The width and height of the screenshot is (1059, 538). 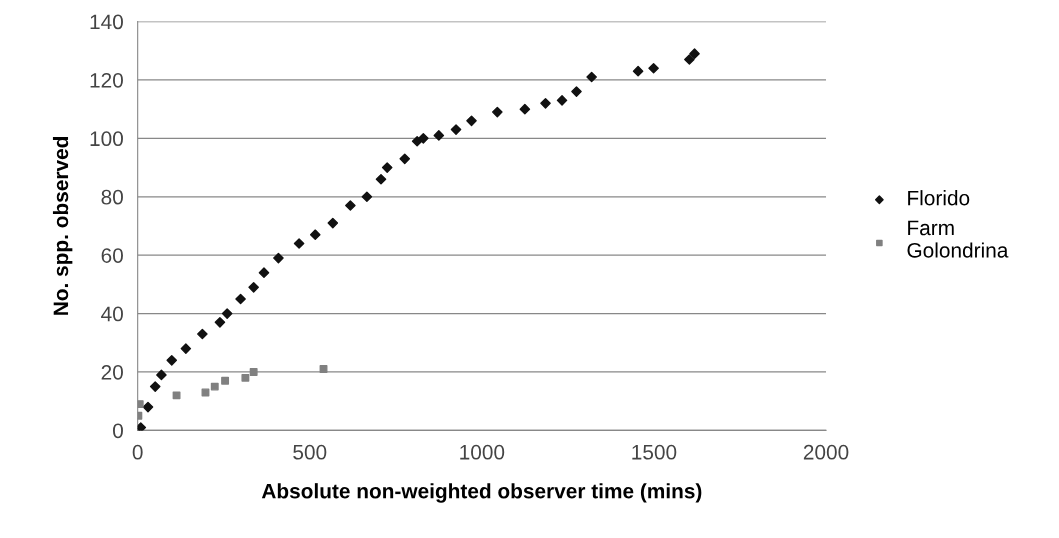 What do you see at coordinates (112, 372) in the screenshot?
I see `y-tick-label: 20` at bounding box center [112, 372].